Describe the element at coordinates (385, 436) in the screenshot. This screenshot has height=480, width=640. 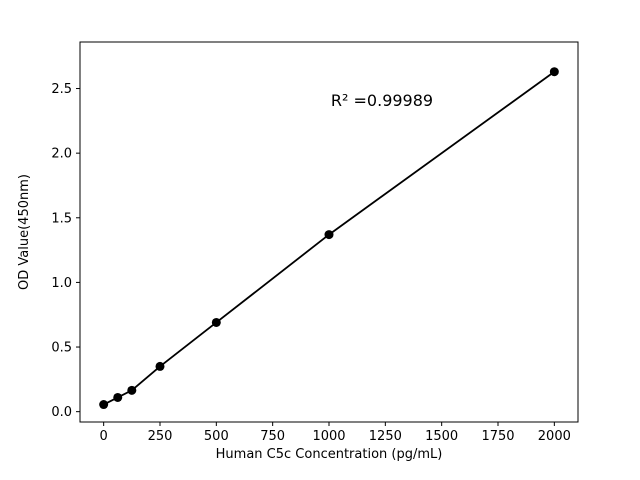
I see `x-tick-label: 1250` at that location.